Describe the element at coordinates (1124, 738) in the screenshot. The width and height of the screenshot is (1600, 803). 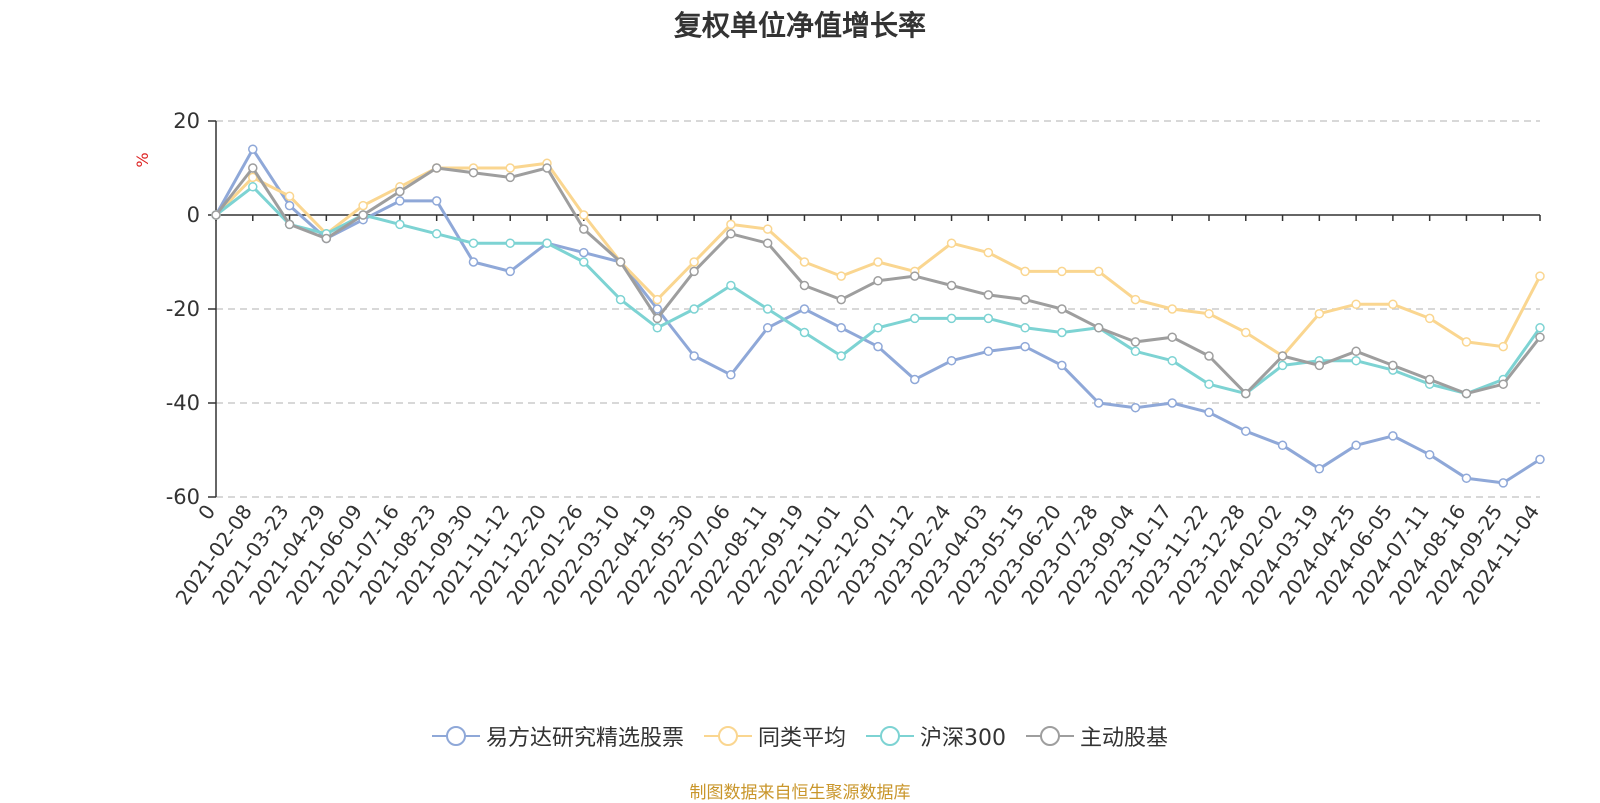
I see `legend-label: 主动股基` at that location.